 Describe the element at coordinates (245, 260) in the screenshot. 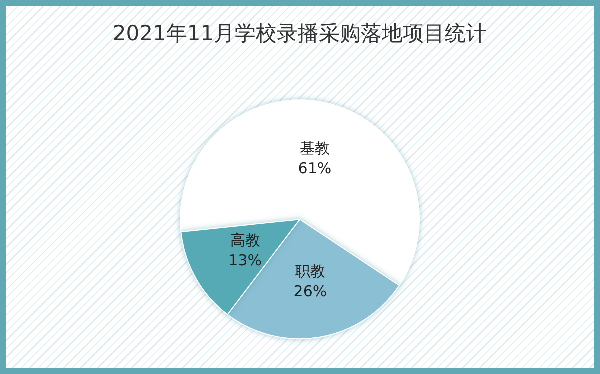

I see `data-label: 13%` at that location.